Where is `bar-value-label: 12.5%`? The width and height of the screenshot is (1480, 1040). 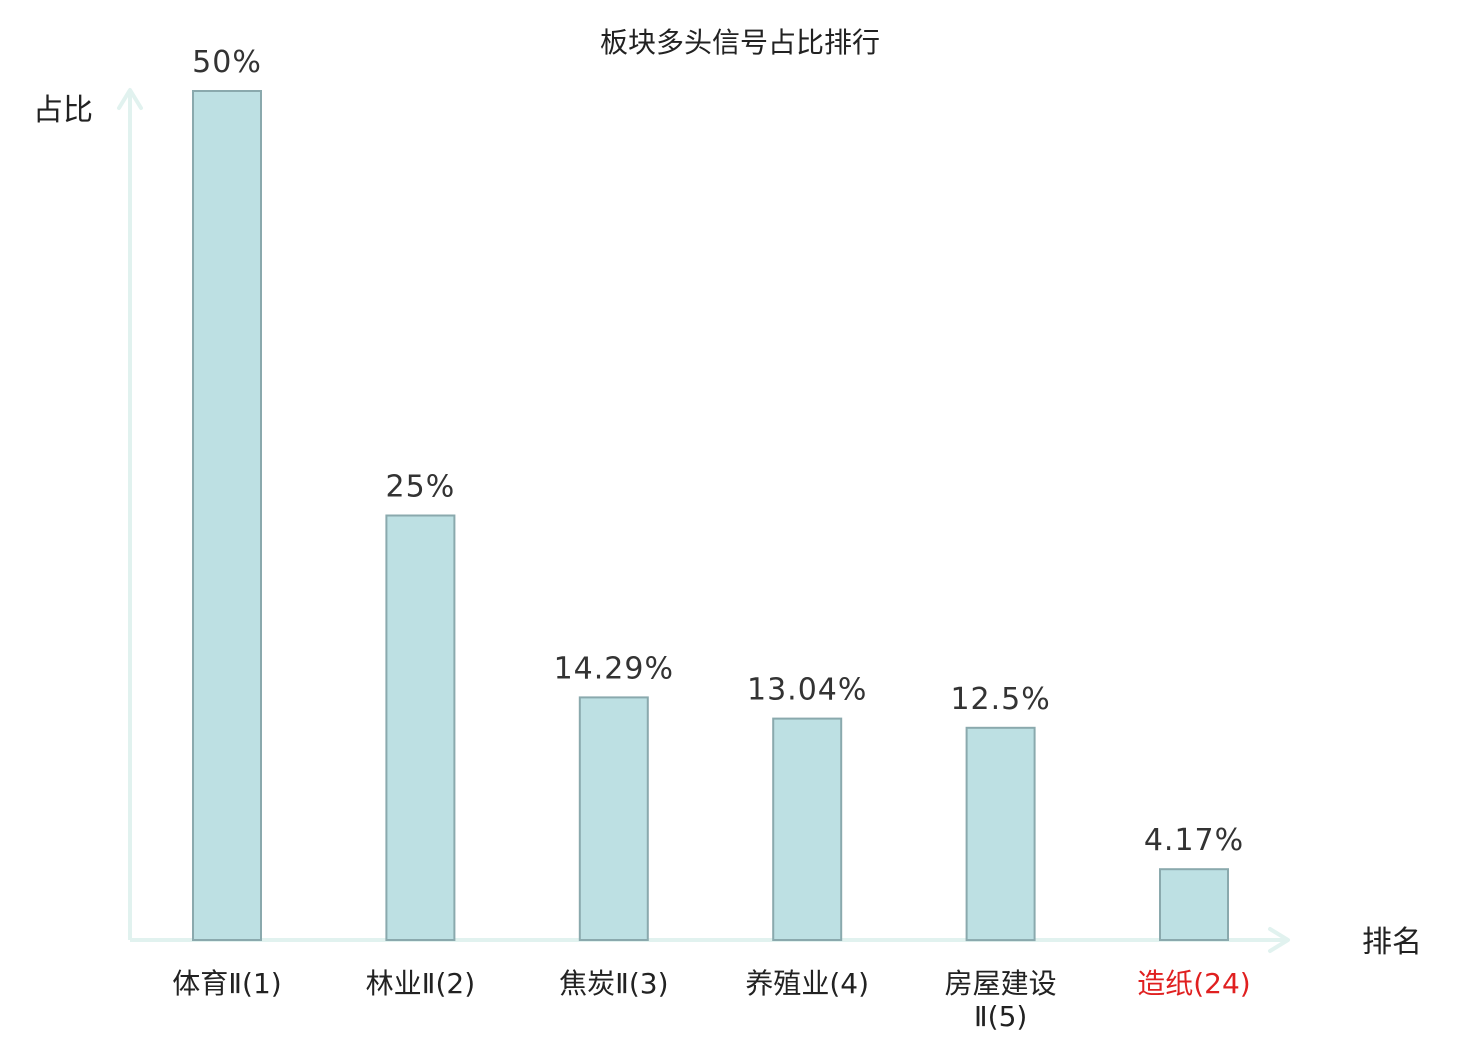
bar-value-label: 12.5% is located at coordinates (1000, 699).